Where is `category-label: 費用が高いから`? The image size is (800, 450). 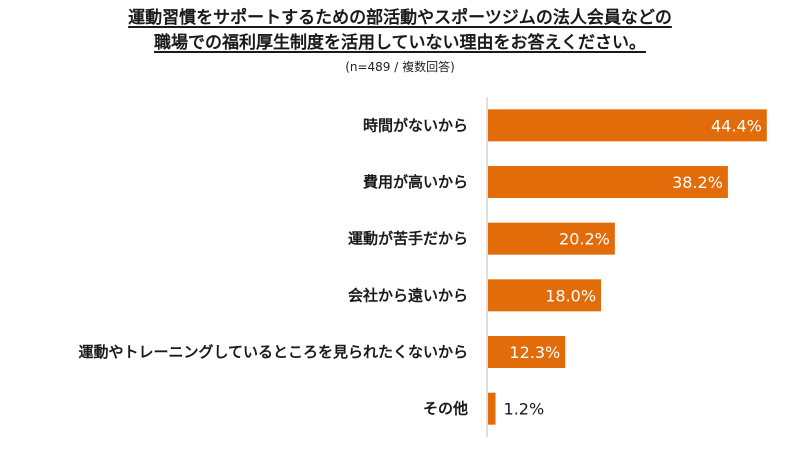
category-label: 費用が高いから is located at coordinates (415, 182).